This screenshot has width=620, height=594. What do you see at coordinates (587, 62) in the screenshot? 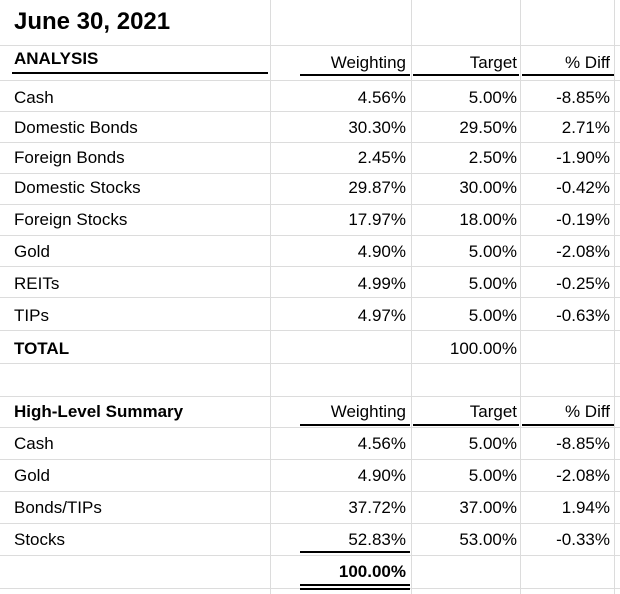
I see `col-header-diff: % Diff` at bounding box center [587, 62].